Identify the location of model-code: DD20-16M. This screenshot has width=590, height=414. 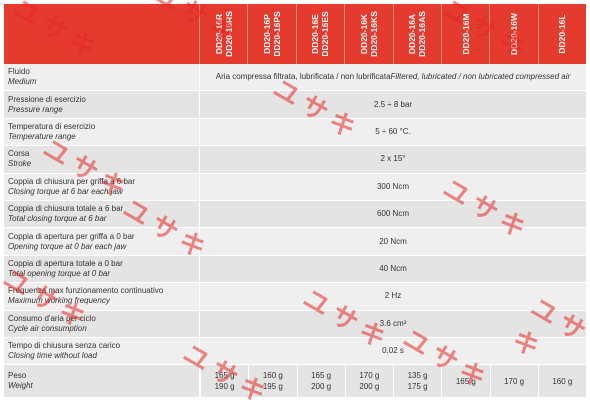
(465, 34).